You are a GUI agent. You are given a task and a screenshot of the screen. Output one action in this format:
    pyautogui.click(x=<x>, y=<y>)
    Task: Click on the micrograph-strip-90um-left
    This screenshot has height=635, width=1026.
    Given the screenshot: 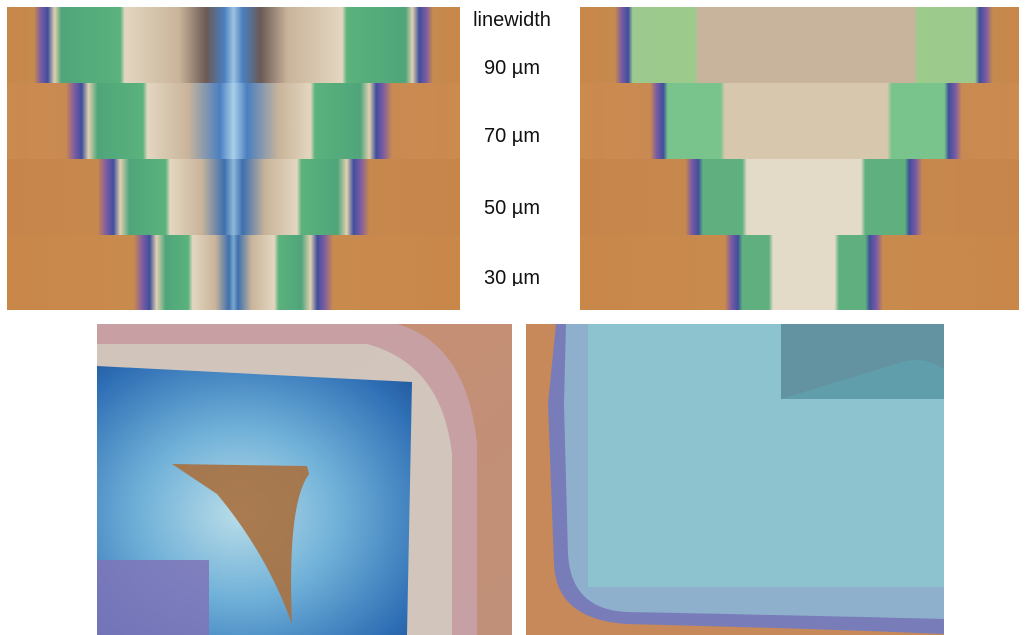 What is the action you would take?
    pyautogui.click(x=233, y=45)
    